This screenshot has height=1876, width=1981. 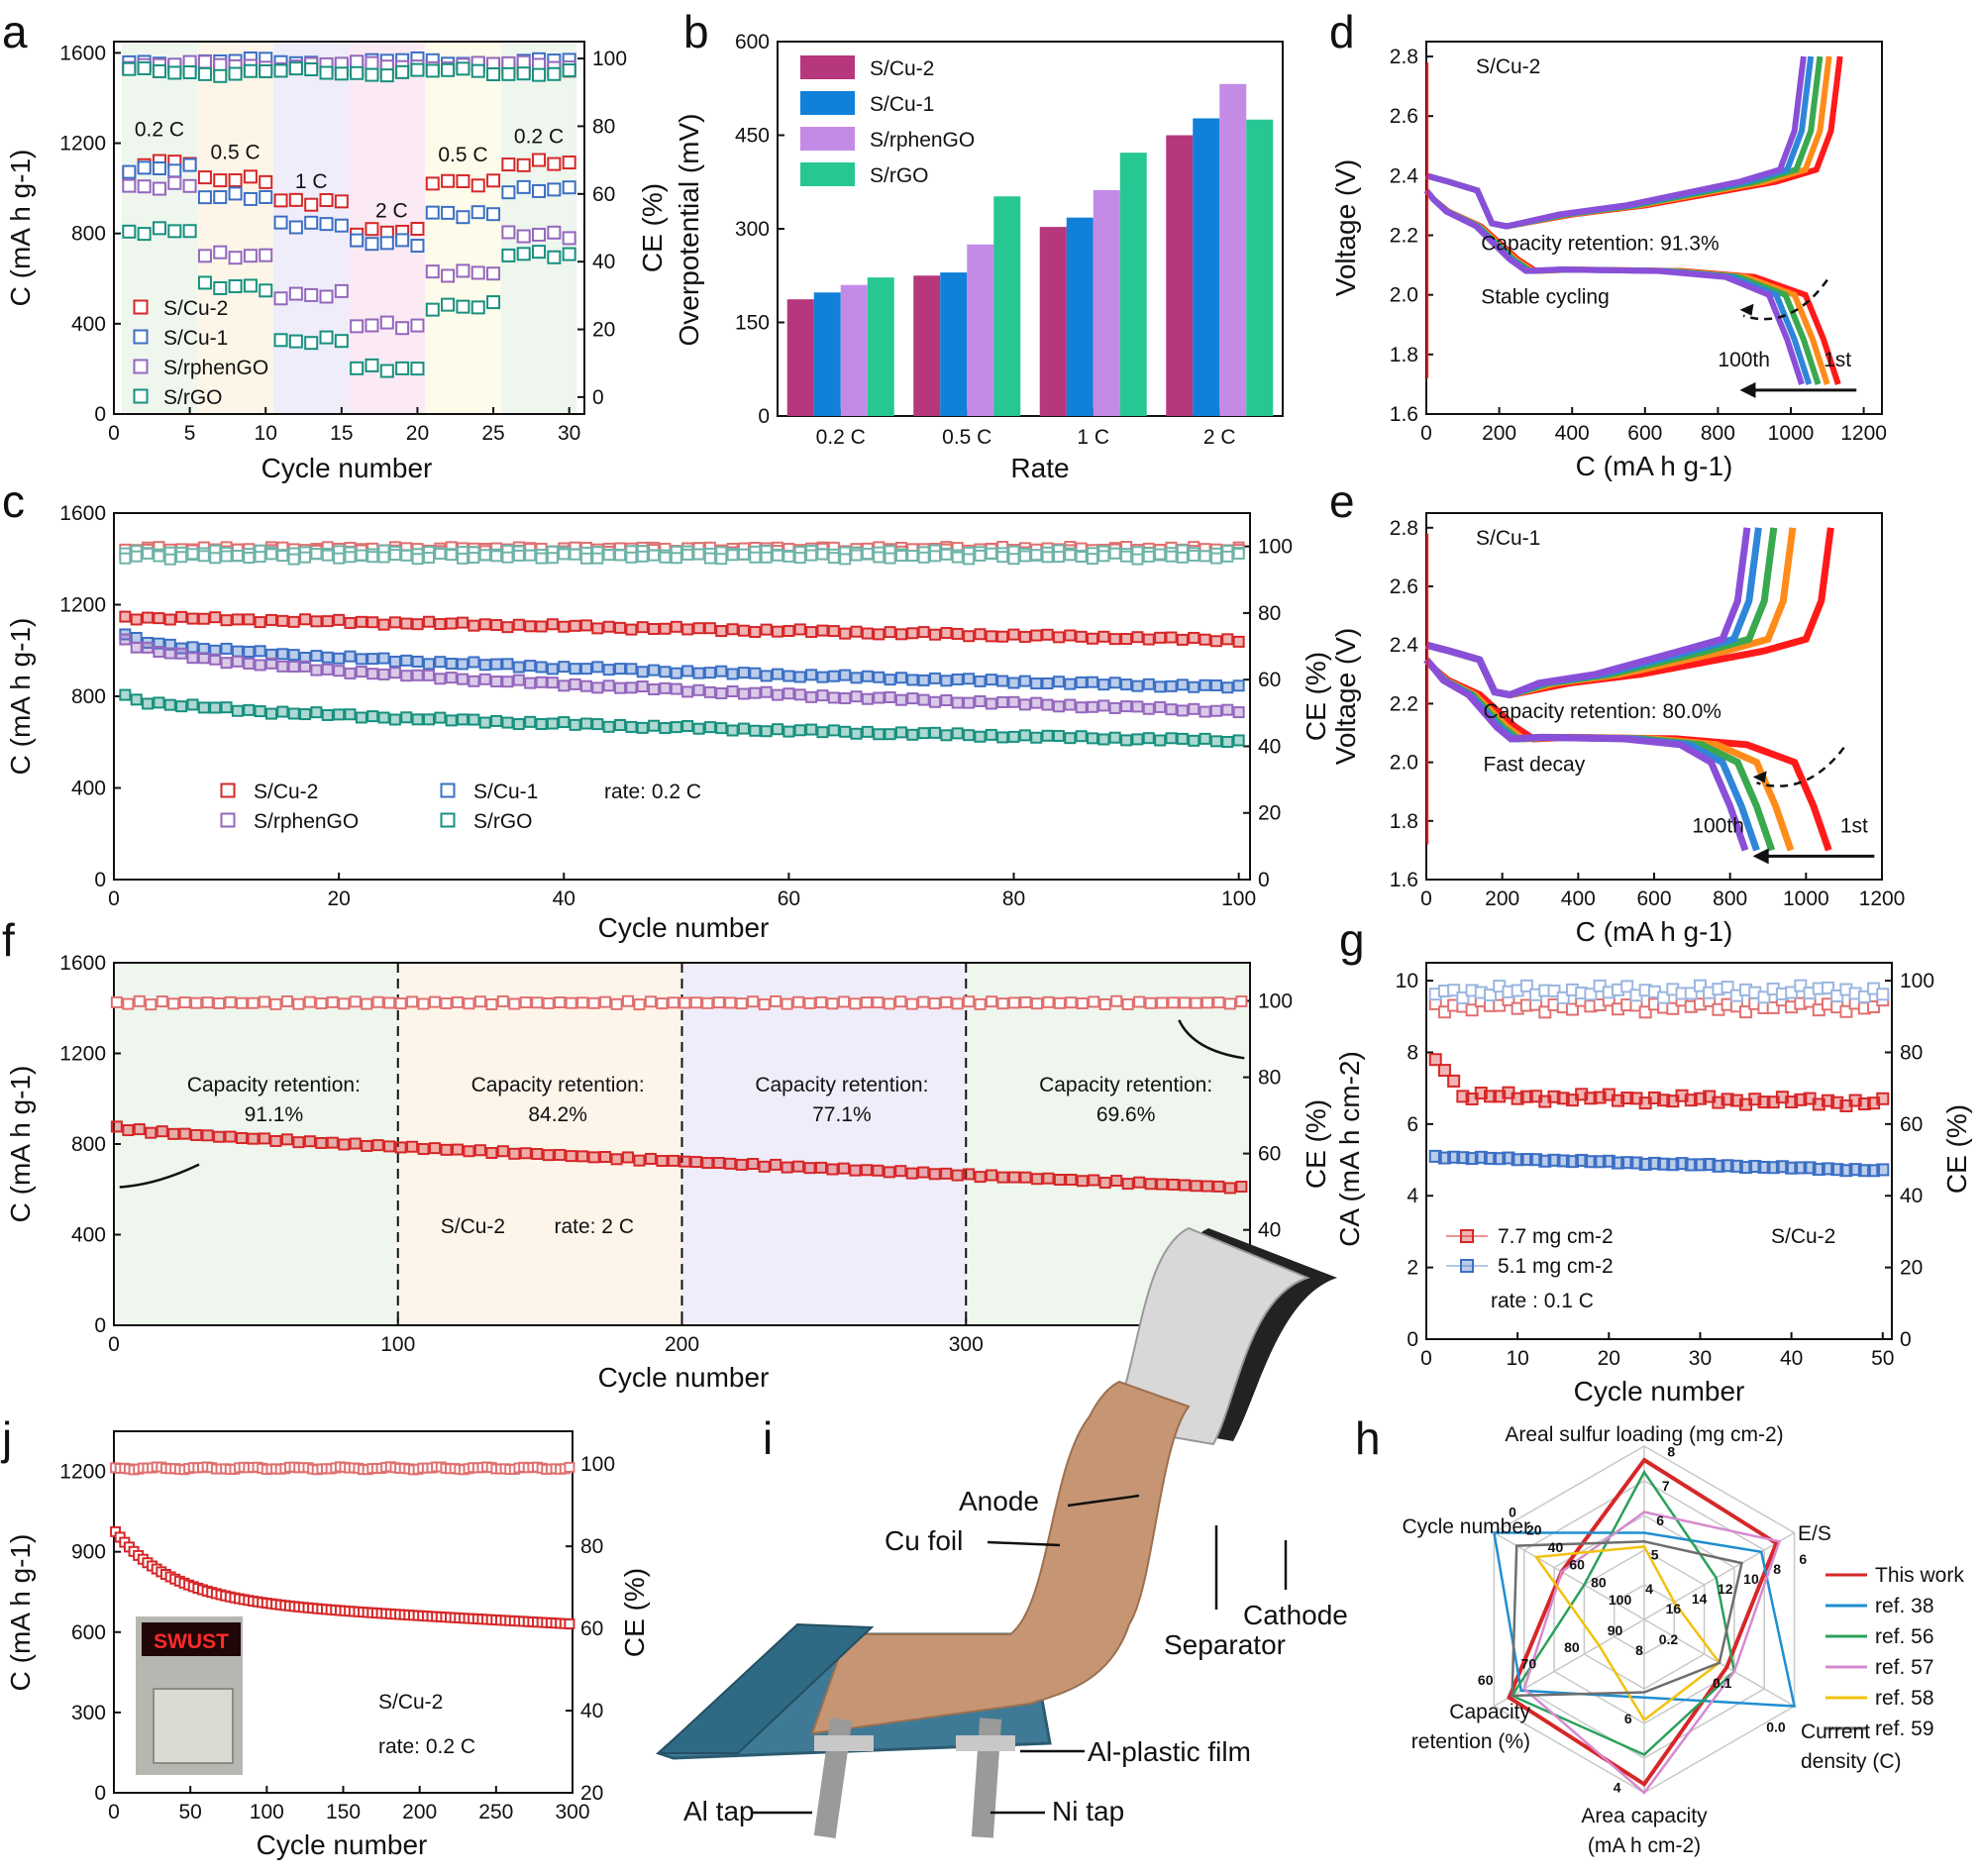 What do you see at coordinates (603, 330) in the screenshot?
I see `y2-tick-label: 20` at bounding box center [603, 330].